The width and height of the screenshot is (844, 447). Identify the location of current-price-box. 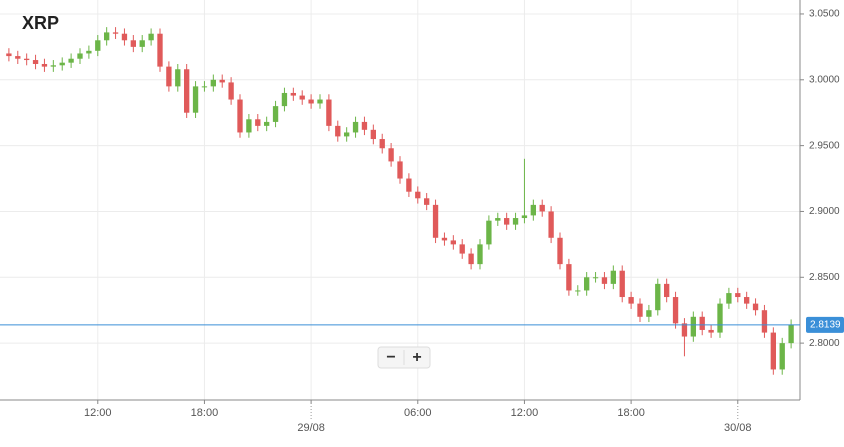
(825, 324).